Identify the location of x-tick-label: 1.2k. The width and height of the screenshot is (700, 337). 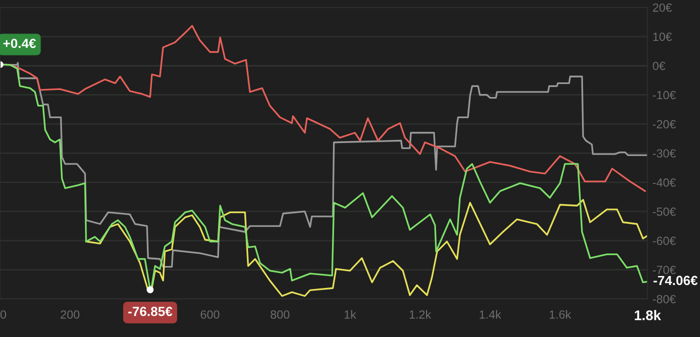
(421, 314).